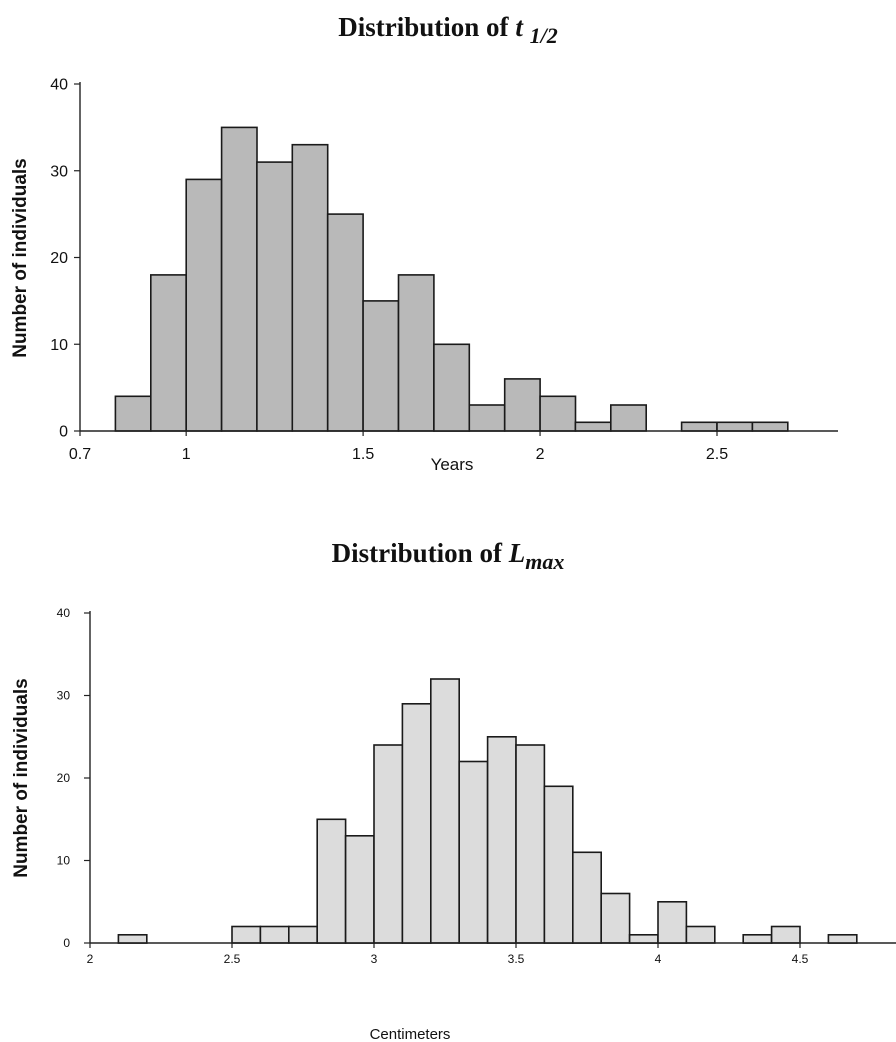 The height and width of the screenshot is (1042, 896). What do you see at coordinates (543, 35) in the screenshot?
I see `title-subscript: 1/2` at bounding box center [543, 35].